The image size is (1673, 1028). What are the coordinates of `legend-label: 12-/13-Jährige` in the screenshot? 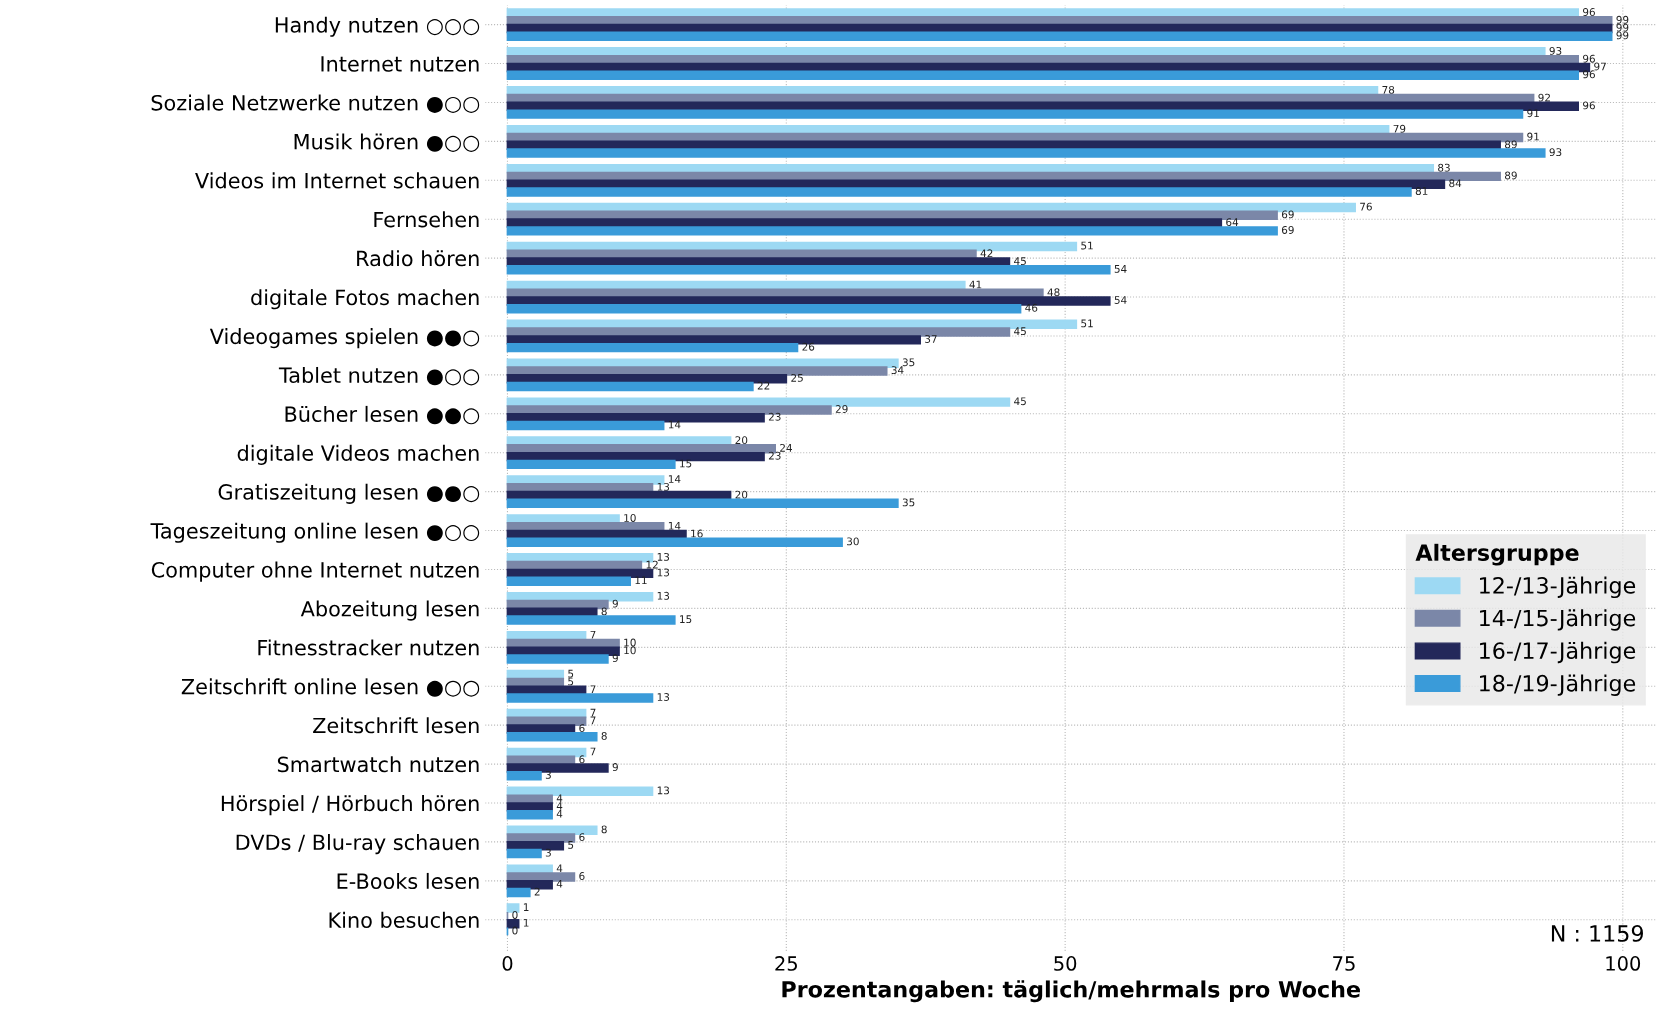 It's located at (1558, 587).